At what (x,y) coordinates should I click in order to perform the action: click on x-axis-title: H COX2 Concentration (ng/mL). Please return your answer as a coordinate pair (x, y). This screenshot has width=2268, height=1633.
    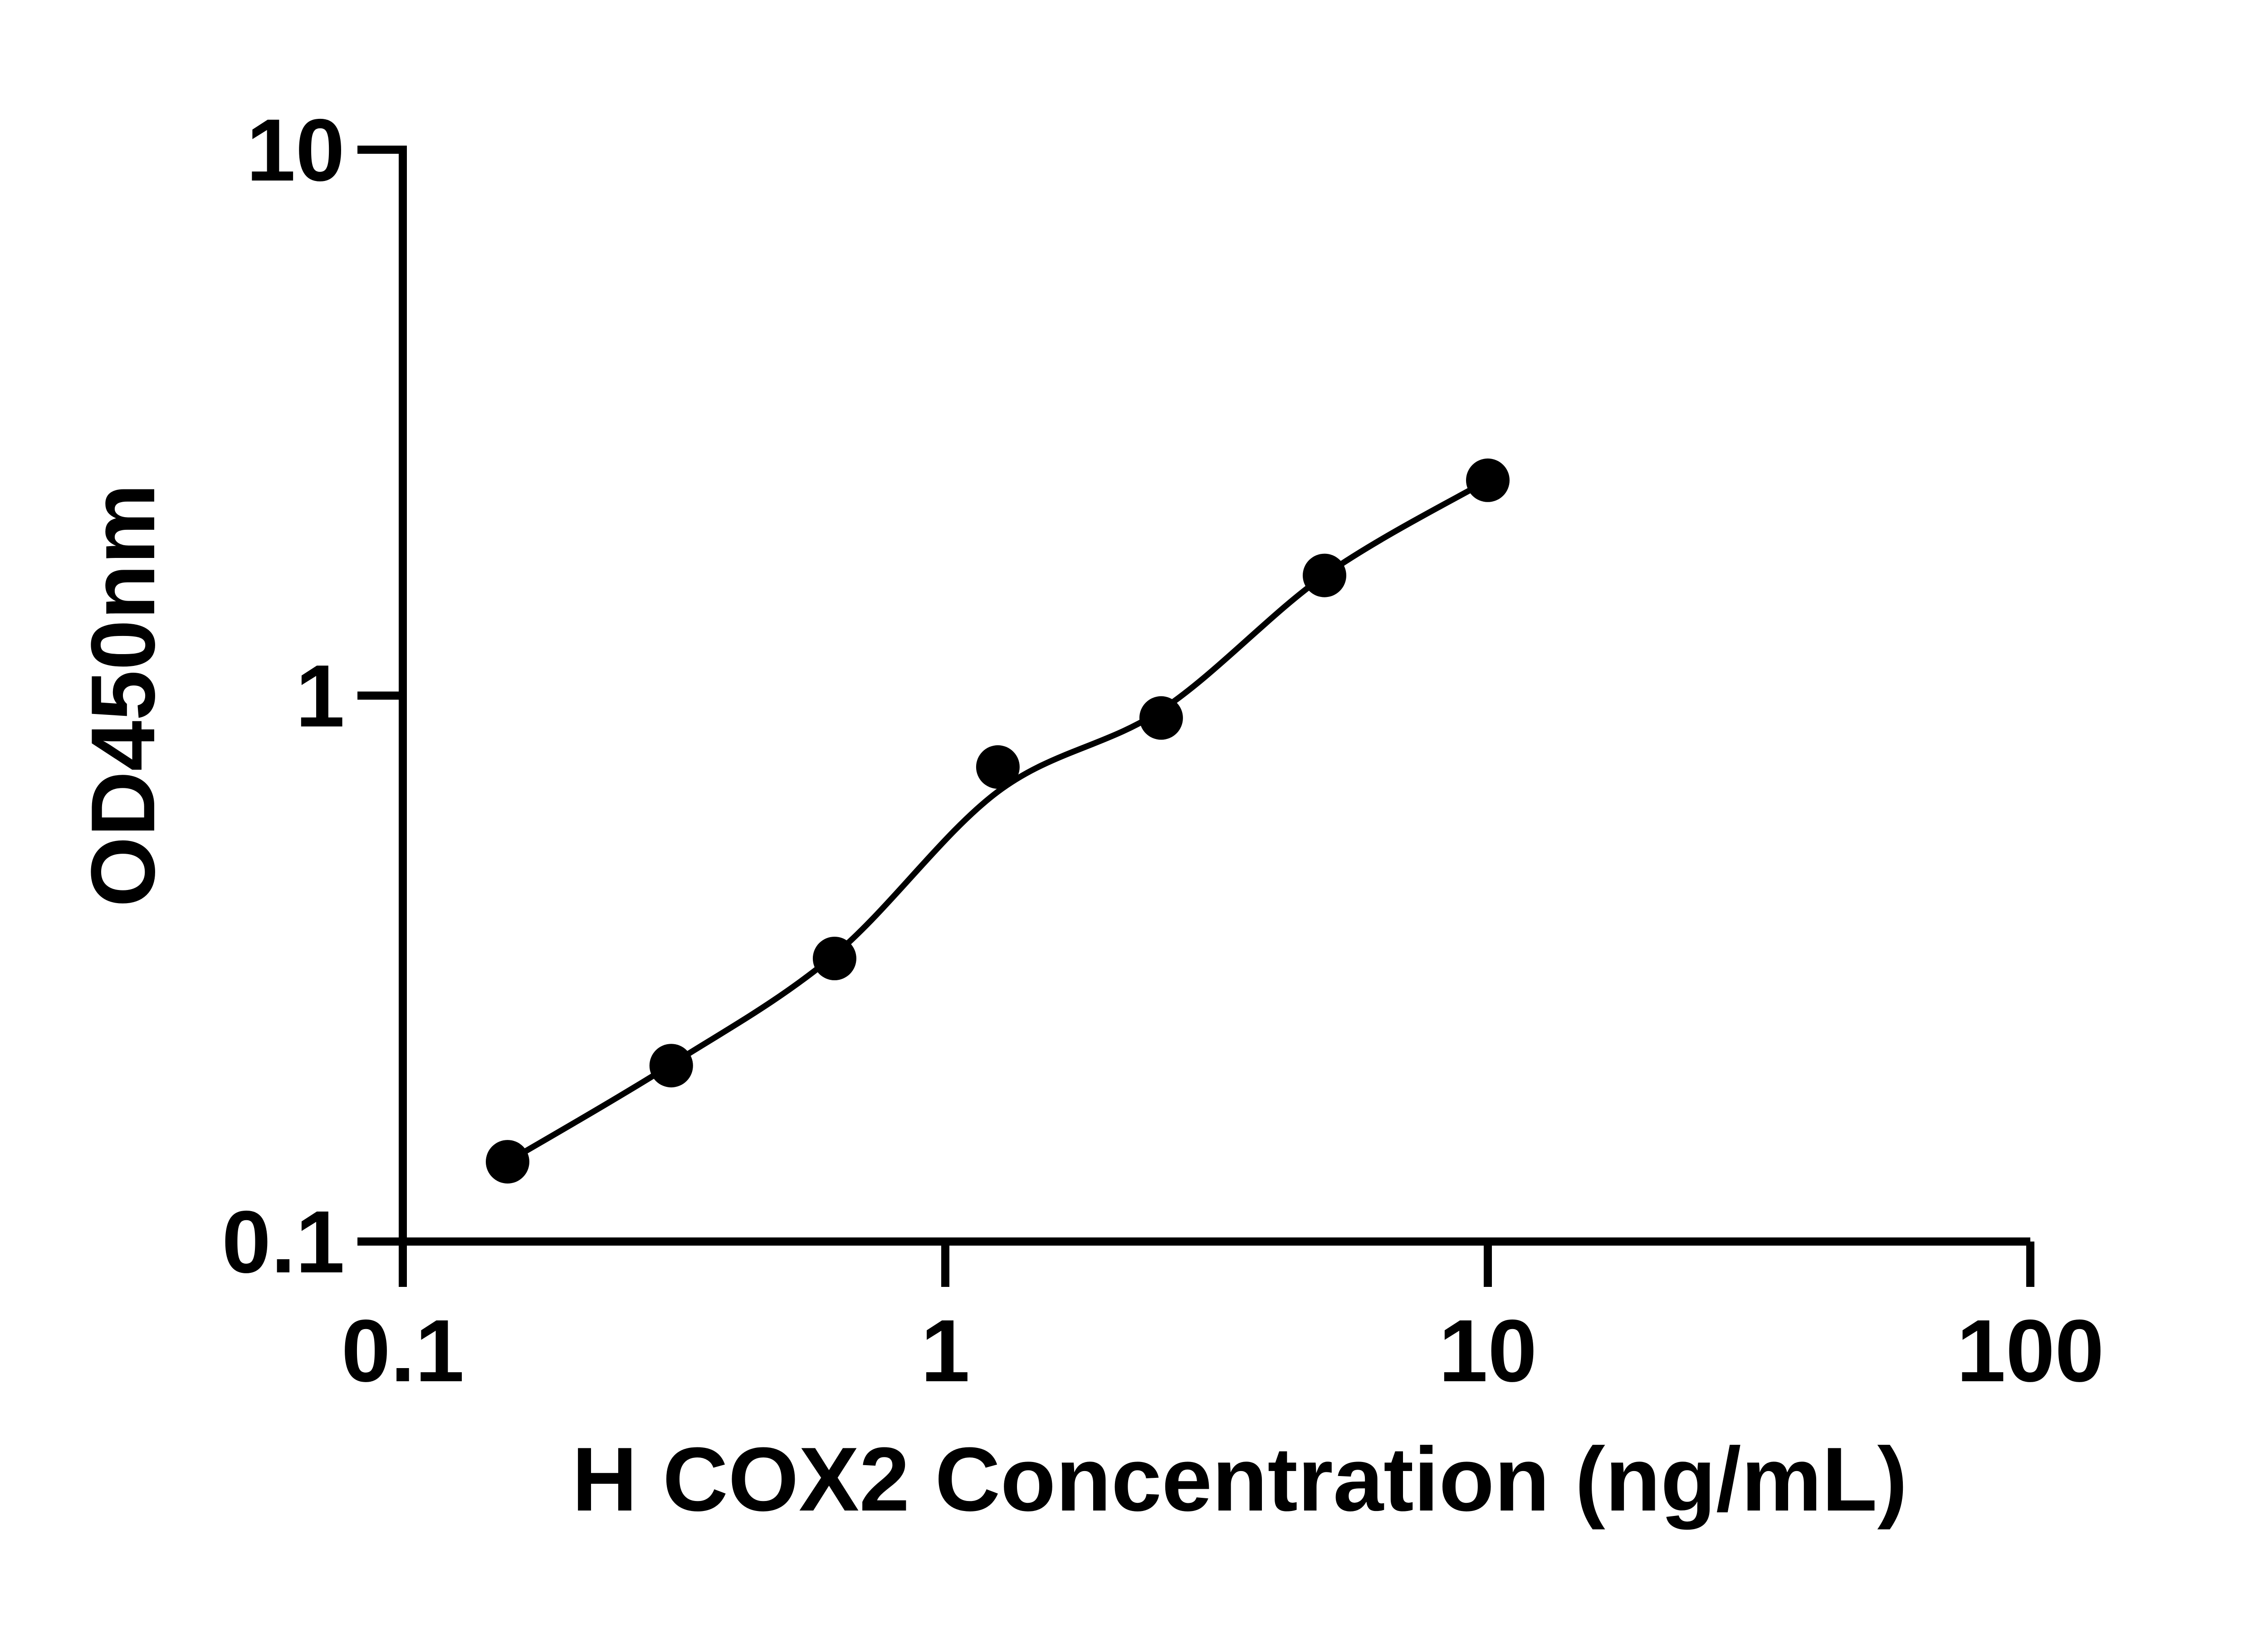
    Looking at the image, I should click on (1240, 1479).